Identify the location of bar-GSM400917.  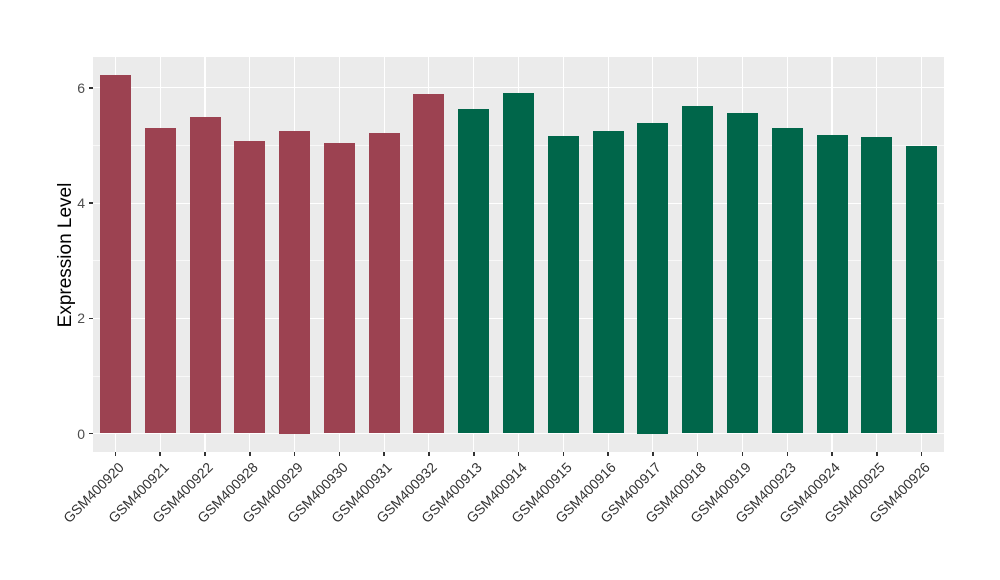
(653, 278).